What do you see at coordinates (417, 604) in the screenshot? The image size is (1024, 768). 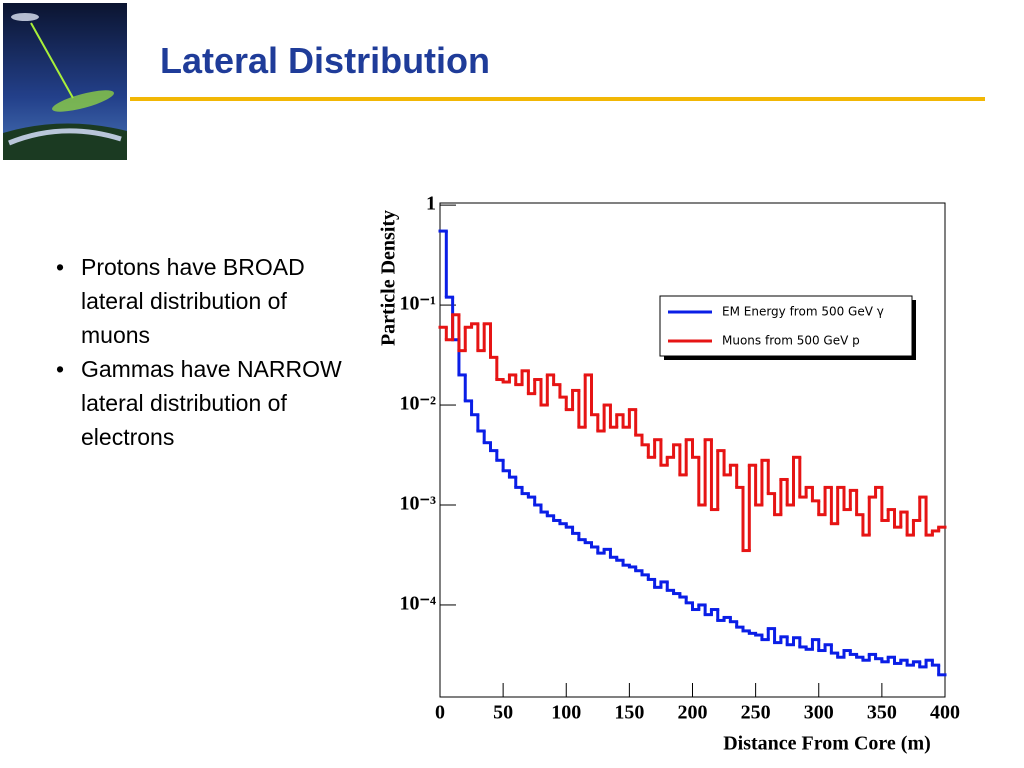 I see `y-tick-label: 10⁻⁴` at bounding box center [417, 604].